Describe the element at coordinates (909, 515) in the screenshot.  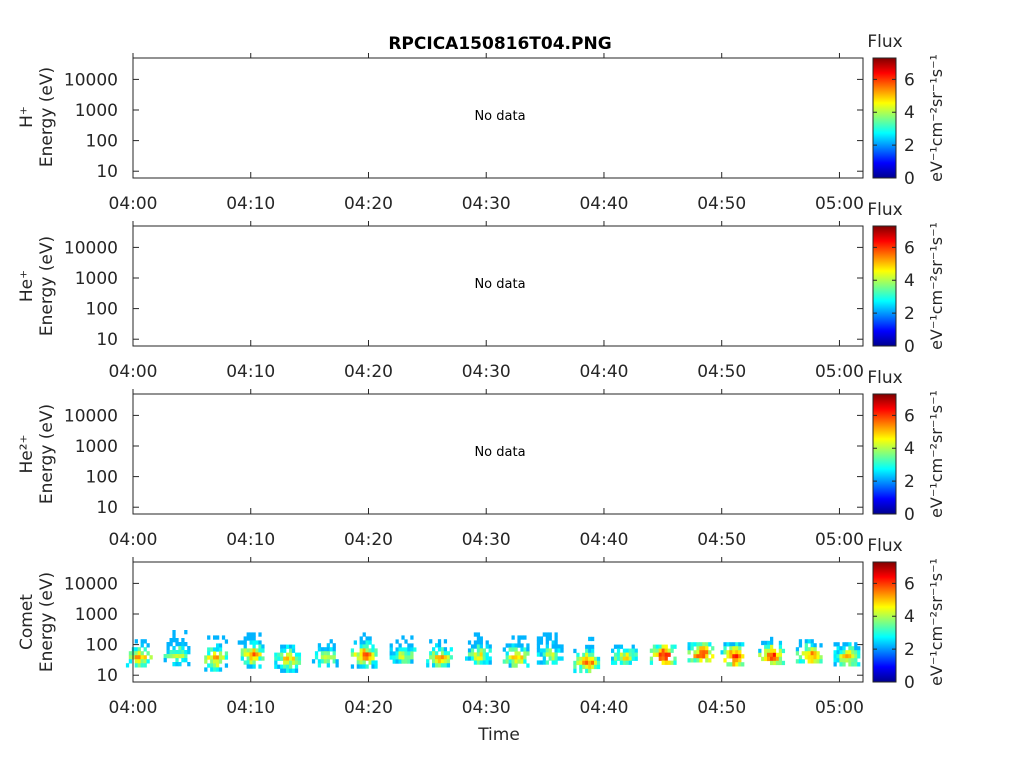
I see `colorbar-tick-label: 0` at that location.